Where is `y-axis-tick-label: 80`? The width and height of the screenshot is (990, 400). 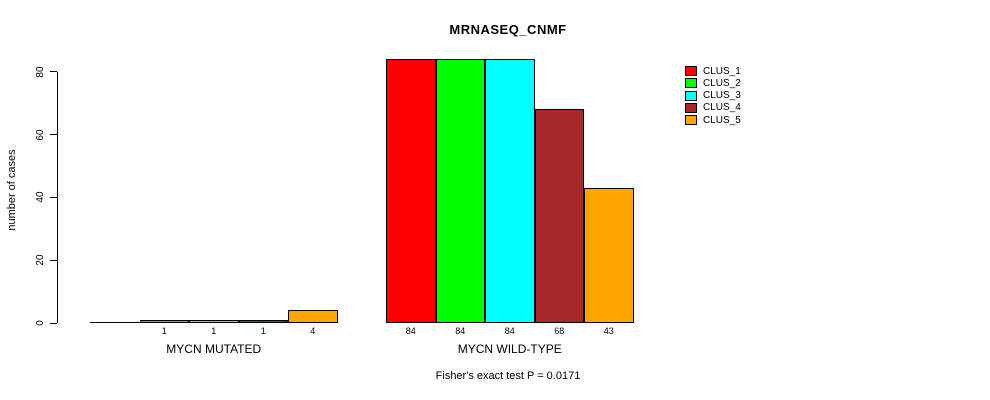
y-axis-tick-label: 80 is located at coordinates (40, 72).